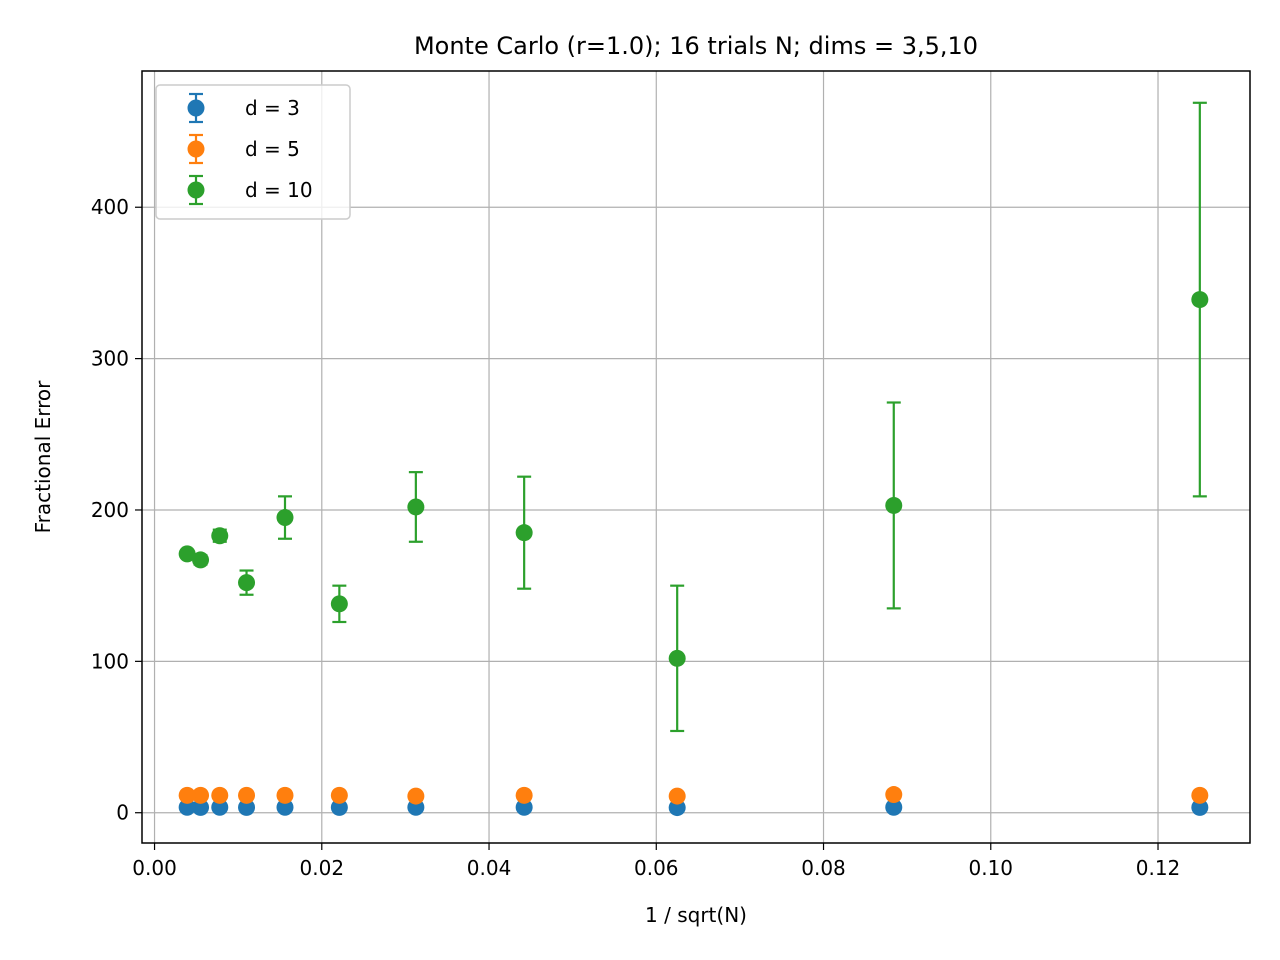 The width and height of the screenshot is (1280, 960). I want to click on y-tick-label: 300, so click(110, 359).